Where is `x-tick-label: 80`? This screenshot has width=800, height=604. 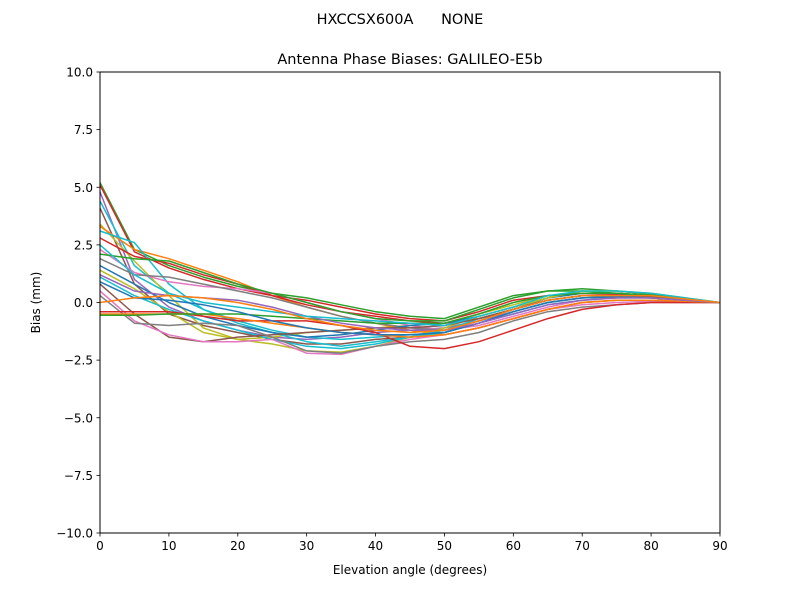
x-tick-label: 80 is located at coordinates (650, 546).